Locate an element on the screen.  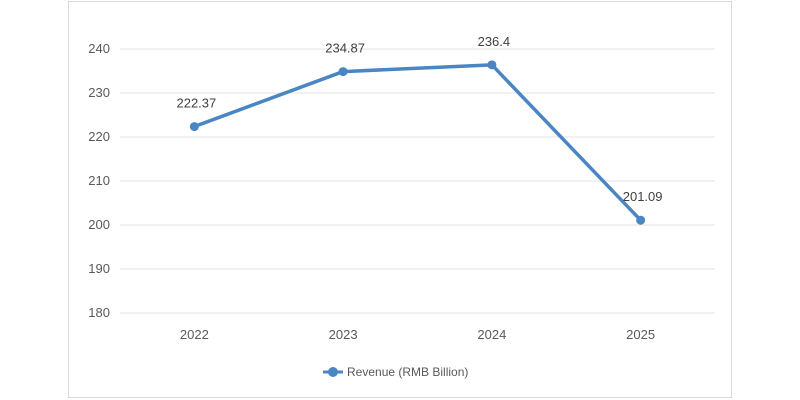
x-tick-label: 2022 is located at coordinates (194, 334).